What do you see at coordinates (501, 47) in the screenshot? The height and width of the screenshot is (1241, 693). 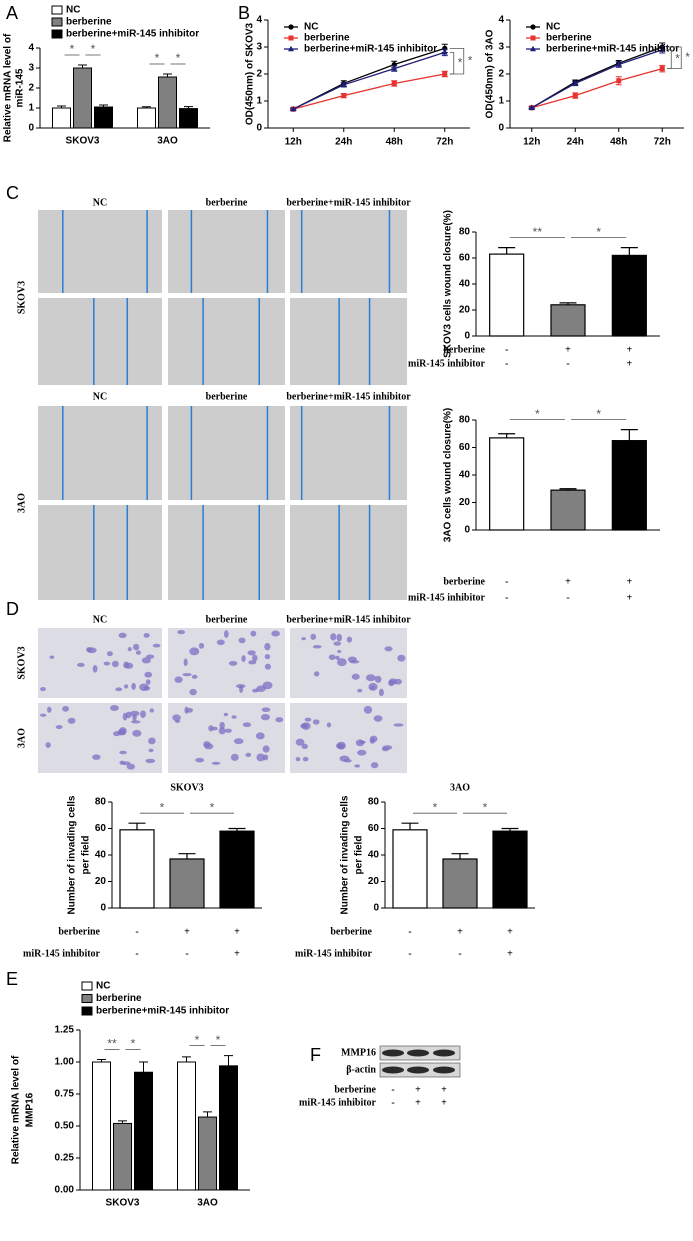 I see `y-tick-label: 3` at bounding box center [501, 47].